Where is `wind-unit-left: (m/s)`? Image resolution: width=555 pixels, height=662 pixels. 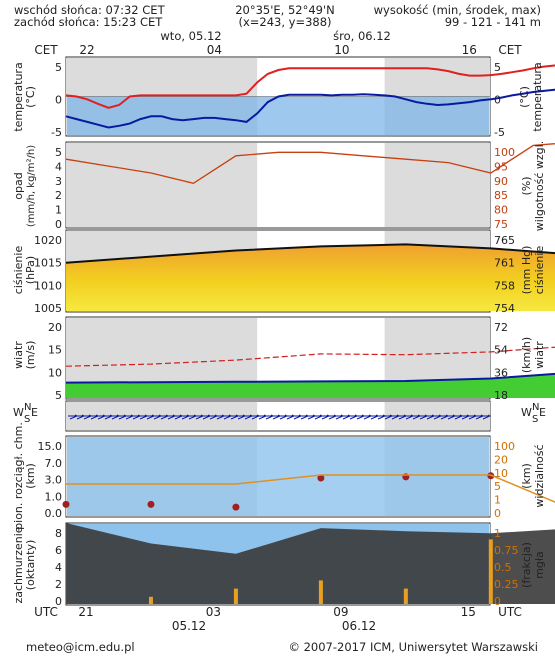 wind-unit-left: (m/s) is located at coordinates (30, 355).